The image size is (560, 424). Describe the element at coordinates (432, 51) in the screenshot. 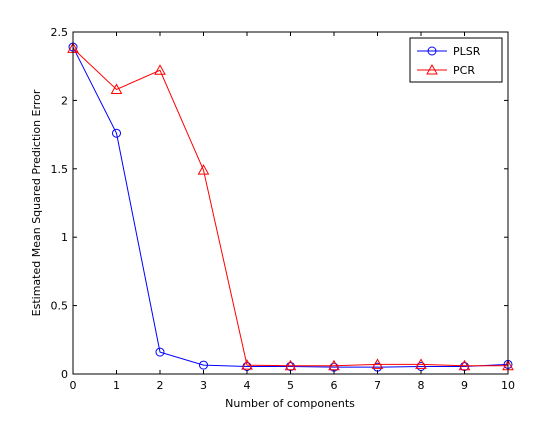

I see `legend-marker-plsr` at that location.